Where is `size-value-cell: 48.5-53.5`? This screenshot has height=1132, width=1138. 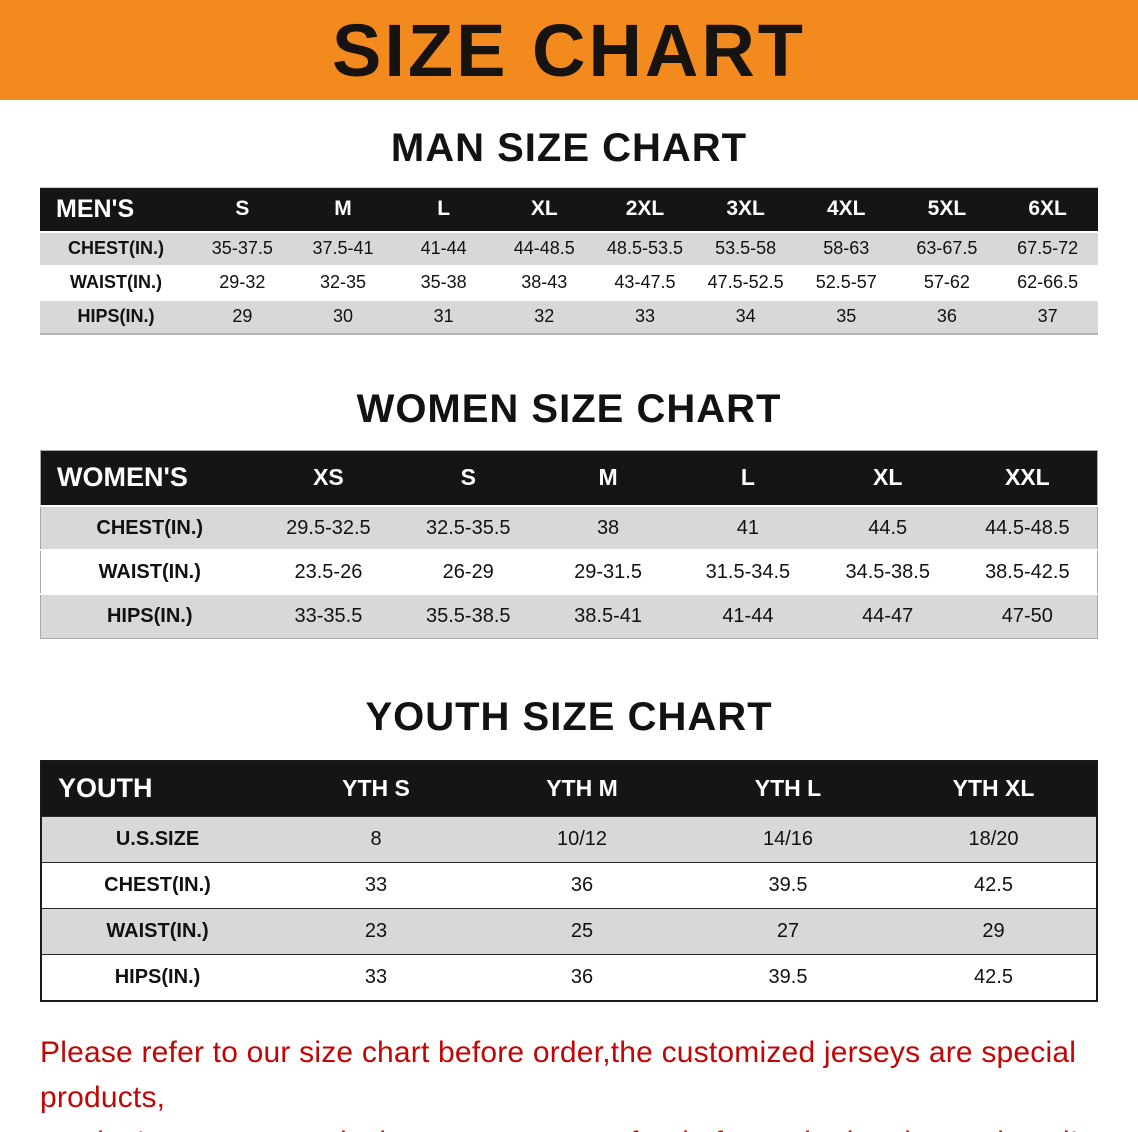 size-value-cell: 48.5-53.5 is located at coordinates (644, 248).